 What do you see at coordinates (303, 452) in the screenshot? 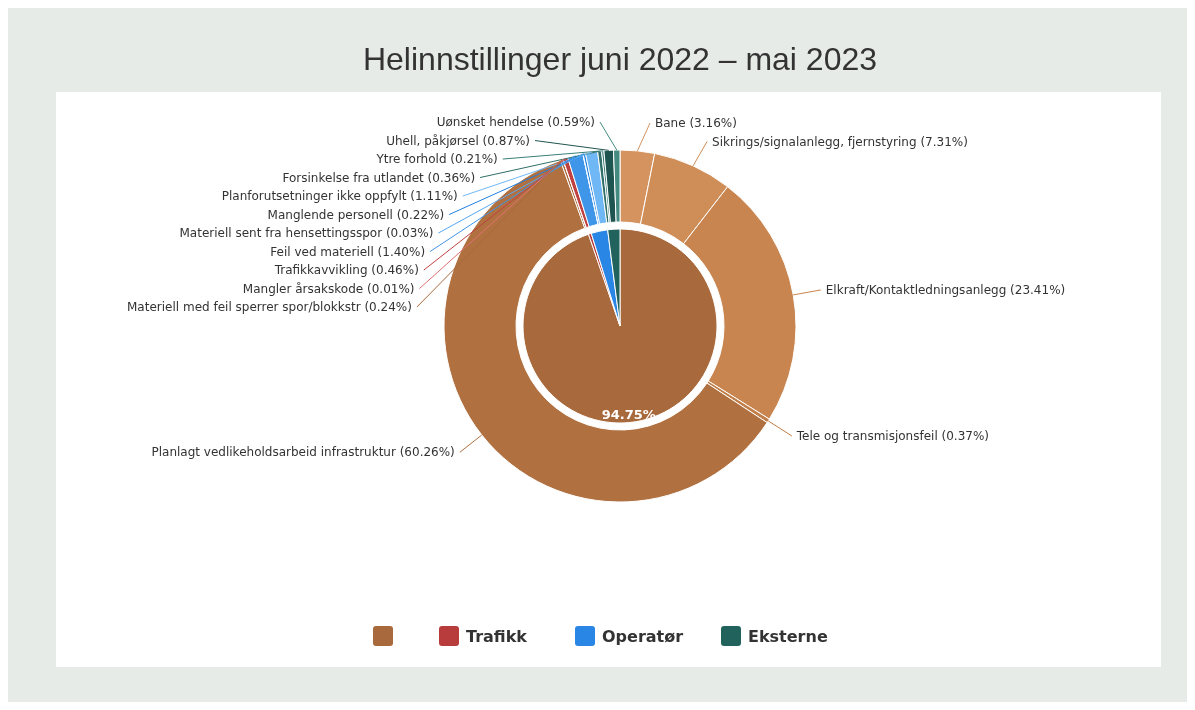
I see `slice-label: Planlagt vedlikeholdsarbeid infrastruktur (60.26%)` at bounding box center [303, 452].